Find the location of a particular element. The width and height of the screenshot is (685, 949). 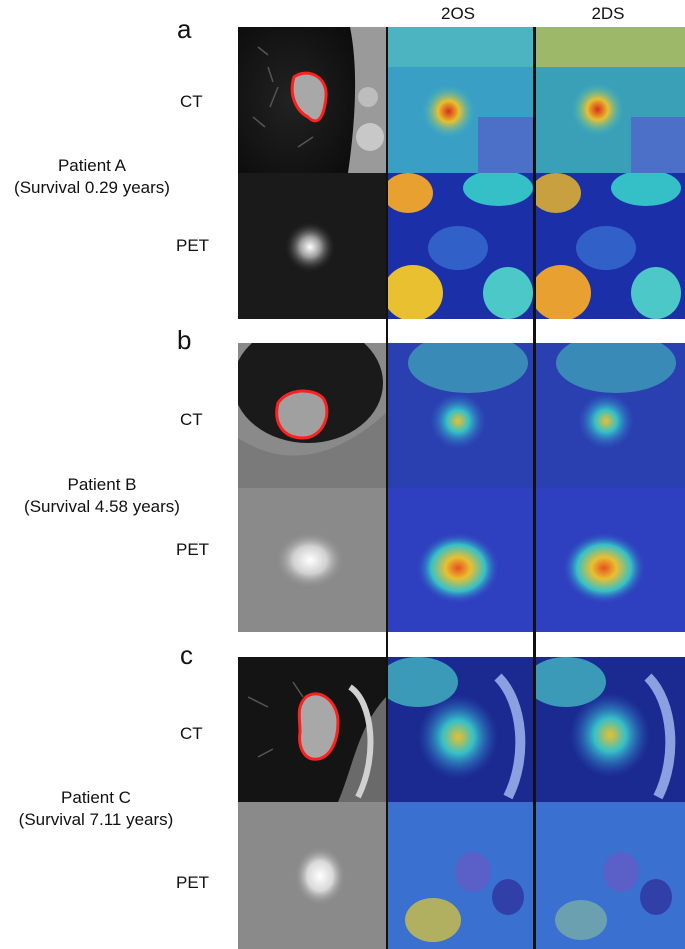

pet-heatmap-2os-patient-b is located at coordinates (460, 560).